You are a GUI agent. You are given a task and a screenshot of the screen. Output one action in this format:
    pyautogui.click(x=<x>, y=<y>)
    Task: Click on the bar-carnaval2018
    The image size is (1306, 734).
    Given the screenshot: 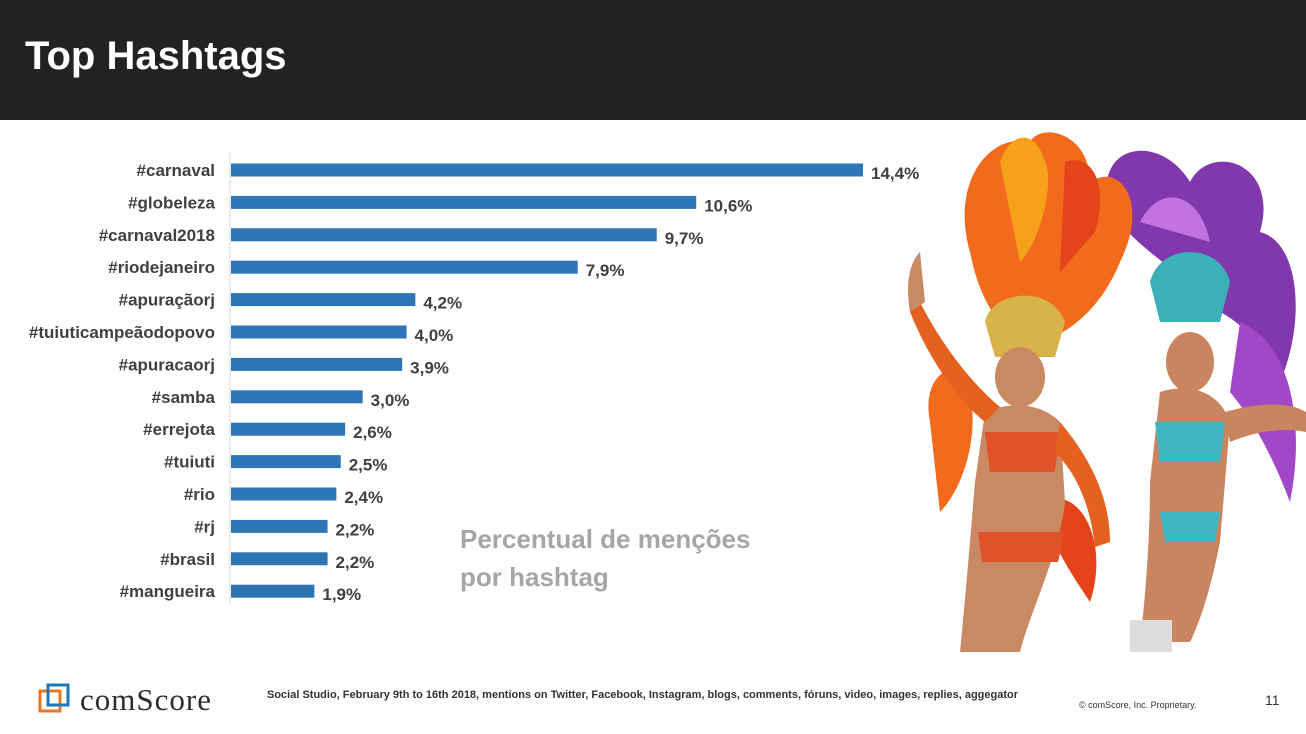 What is the action you would take?
    pyautogui.click(x=444, y=235)
    